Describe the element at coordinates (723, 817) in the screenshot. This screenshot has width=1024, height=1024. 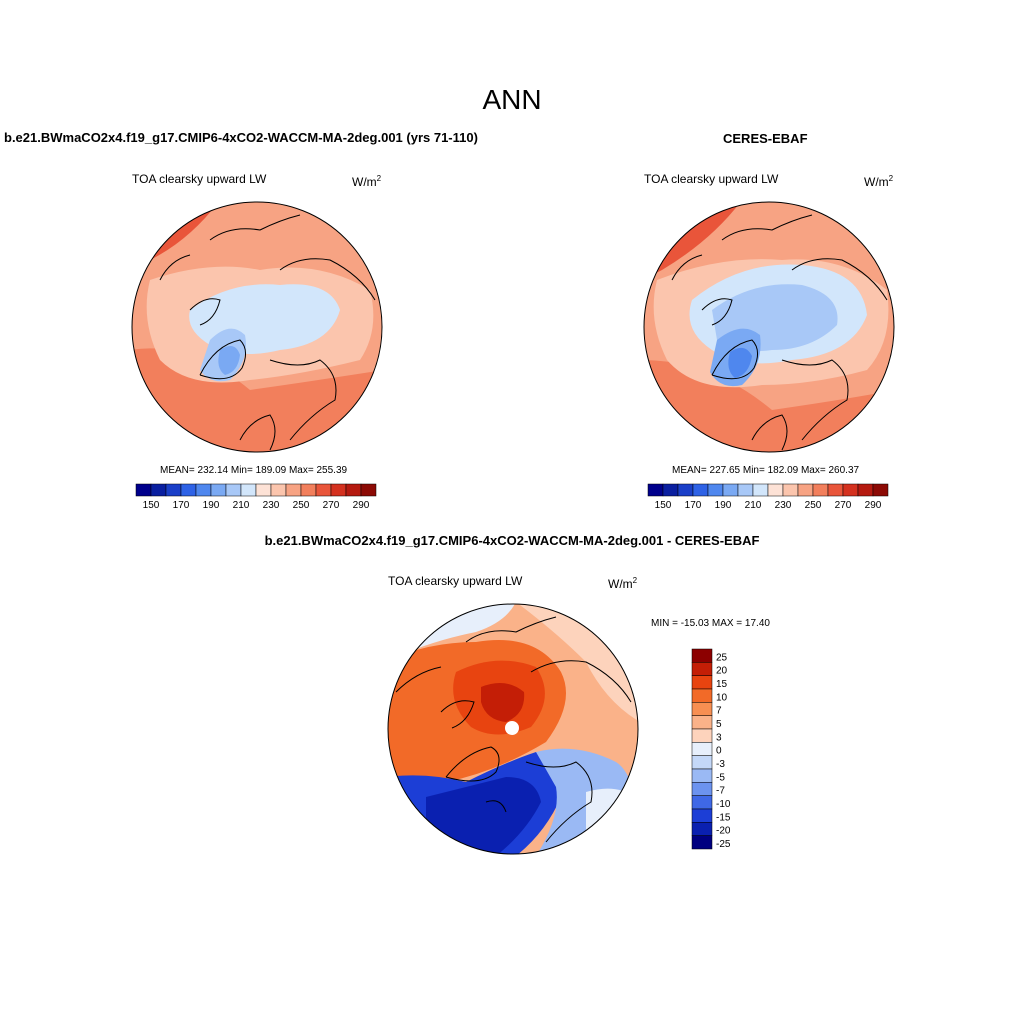
I see `panel-3-colorbar-tick-label: -15` at that location.